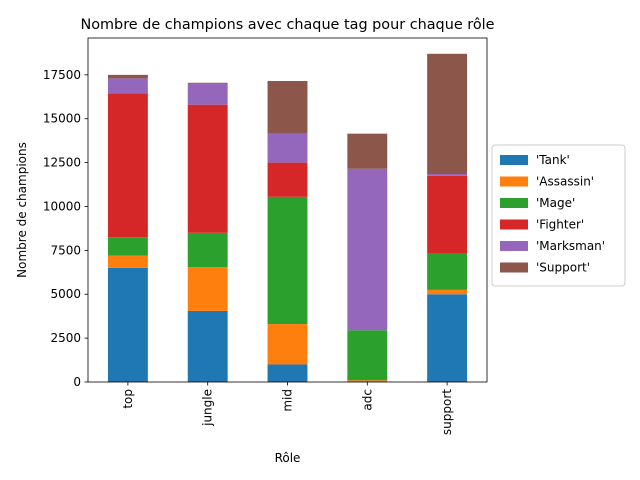  Describe the element at coordinates (560, 225) in the screenshot. I see `legend-label-3: 'Fighter'` at that location.